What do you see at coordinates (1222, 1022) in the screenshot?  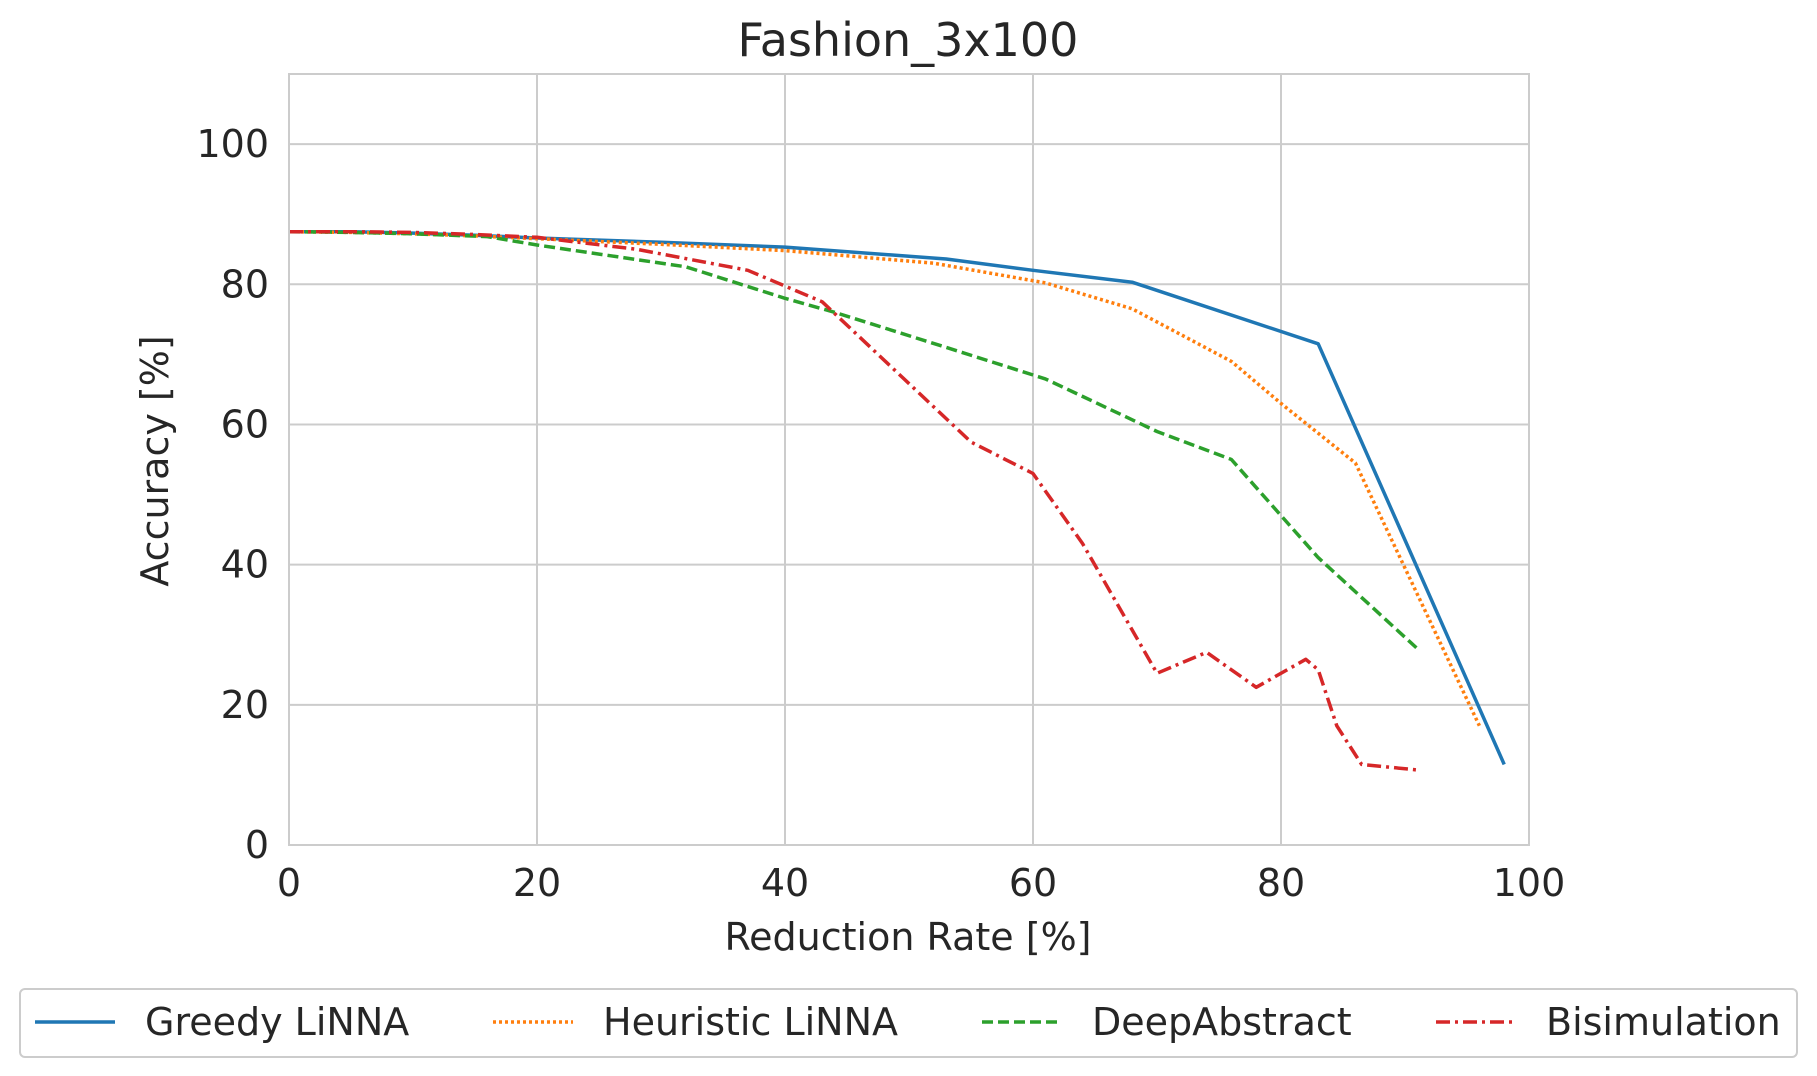 I see `legend-label-2: DeepAbstract` at bounding box center [1222, 1022].